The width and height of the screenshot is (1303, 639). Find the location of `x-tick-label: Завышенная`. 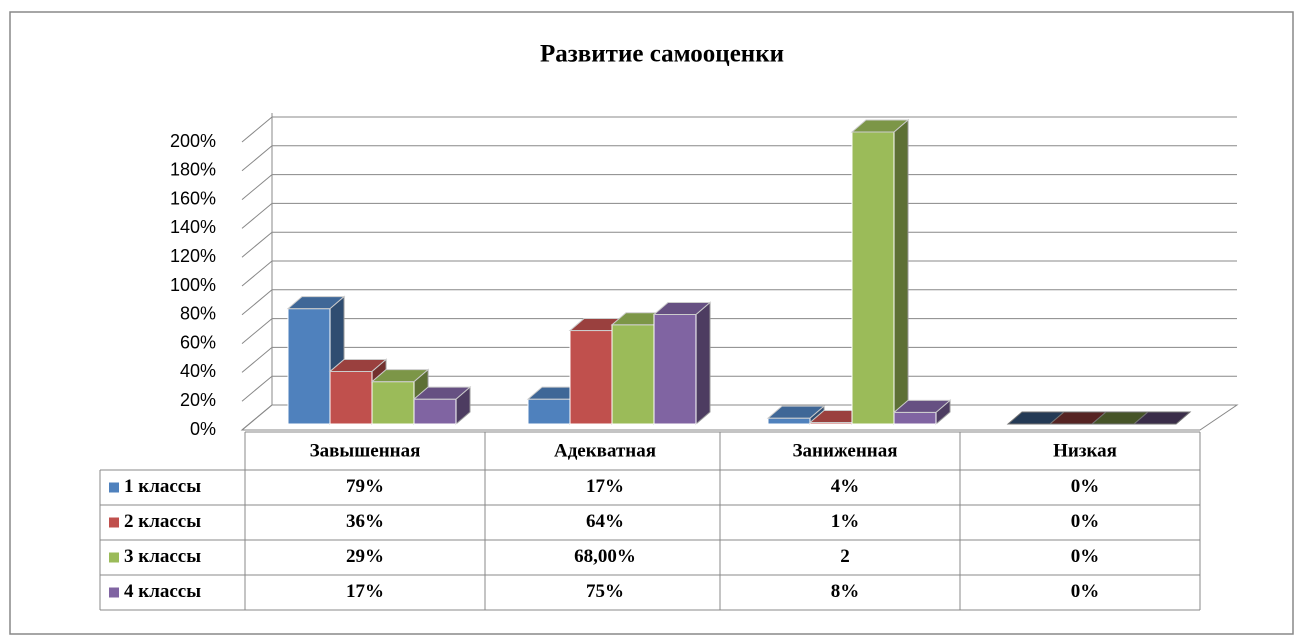

x-tick-label: Завышенная is located at coordinates (365, 450).